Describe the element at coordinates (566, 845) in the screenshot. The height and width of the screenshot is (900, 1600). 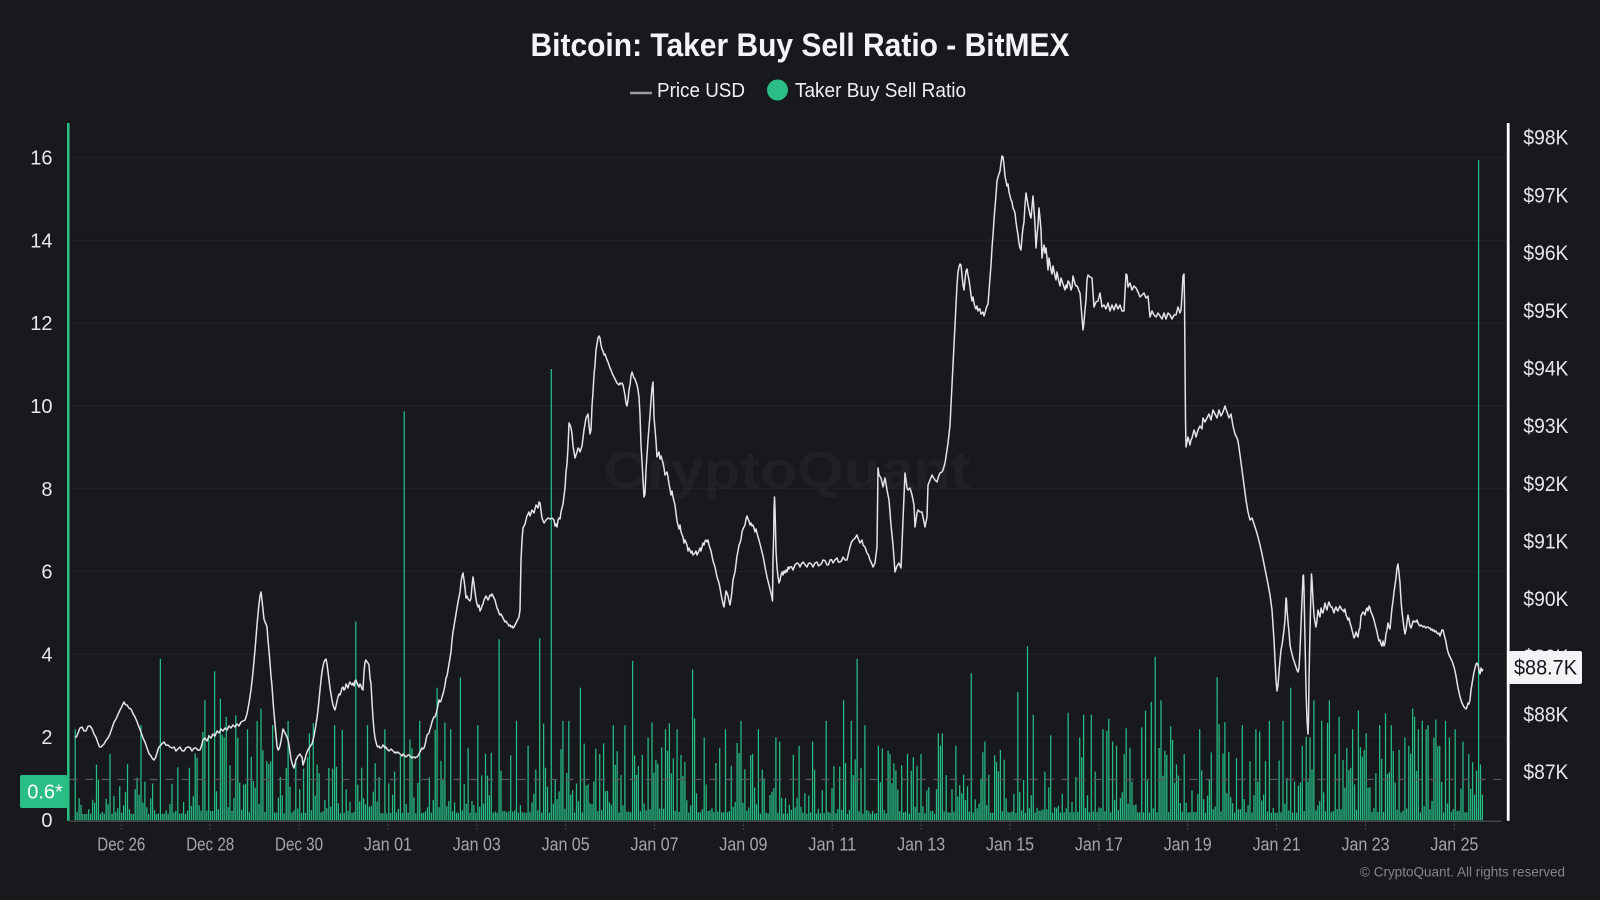
I see `svg-text: Jan 05` at that location.